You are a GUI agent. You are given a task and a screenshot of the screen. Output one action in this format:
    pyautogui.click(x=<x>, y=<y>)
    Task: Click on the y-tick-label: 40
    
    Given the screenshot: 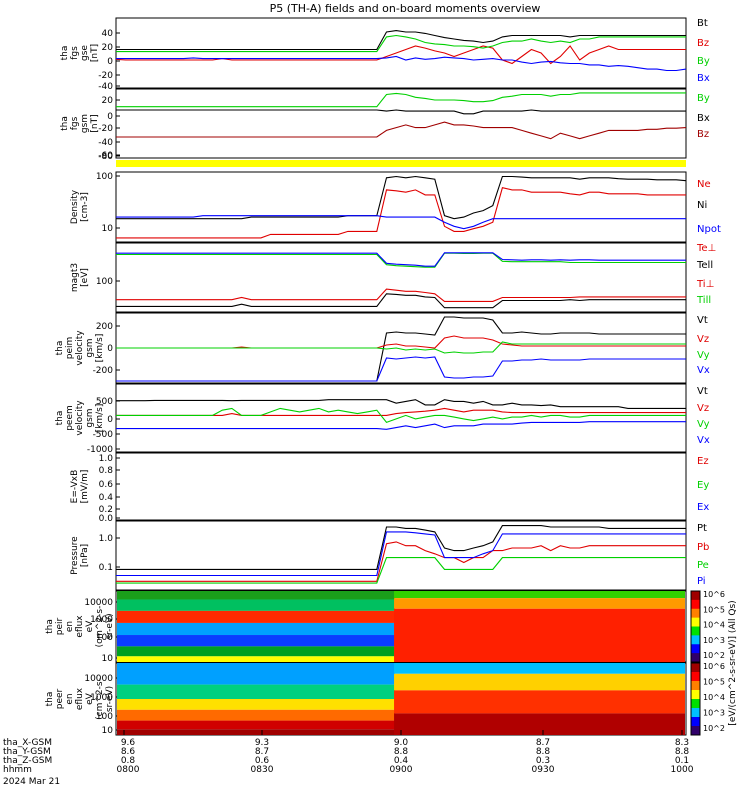 What is the action you would take?
    pyautogui.click(x=108, y=34)
    